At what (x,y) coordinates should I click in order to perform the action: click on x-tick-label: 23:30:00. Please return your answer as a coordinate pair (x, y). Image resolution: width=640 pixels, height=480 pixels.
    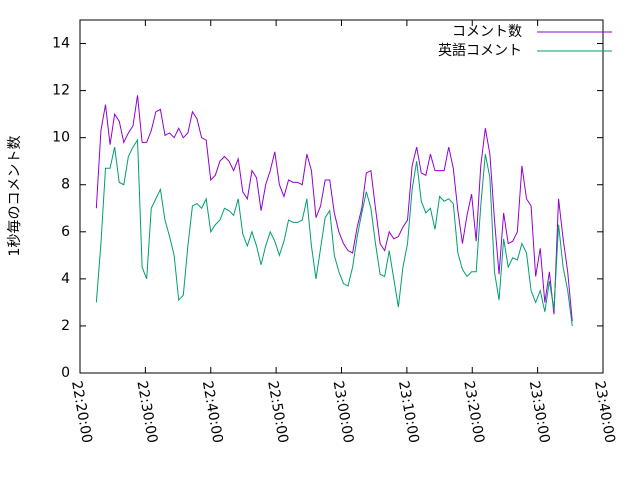
    Looking at the image, I should click on (539, 412).